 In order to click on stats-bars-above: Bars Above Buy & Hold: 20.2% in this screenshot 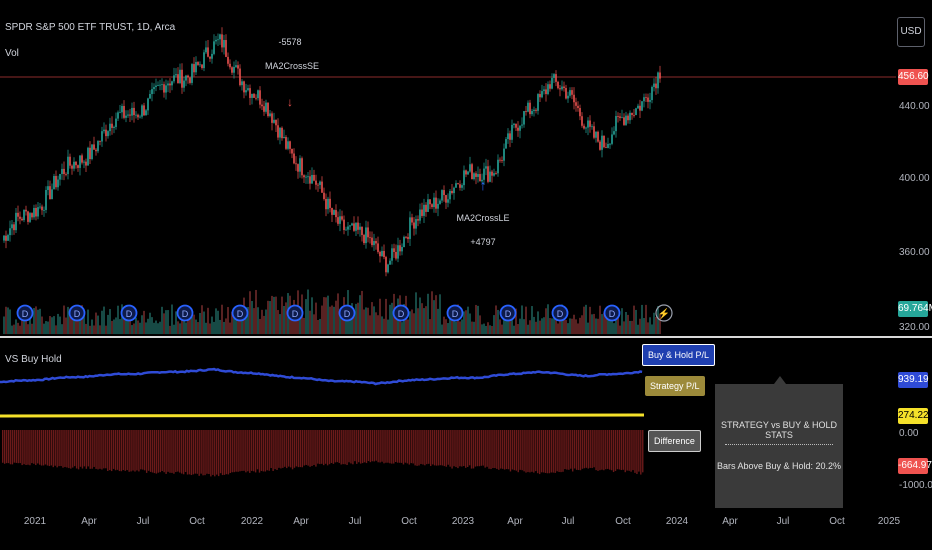, I will do `click(779, 466)`.